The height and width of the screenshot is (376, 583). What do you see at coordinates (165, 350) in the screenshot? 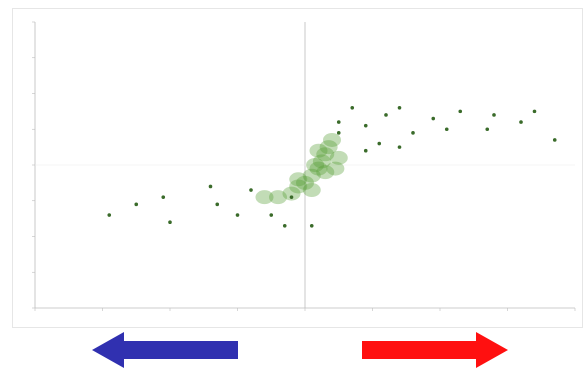
I see `left-arrow` at bounding box center [165, 350].